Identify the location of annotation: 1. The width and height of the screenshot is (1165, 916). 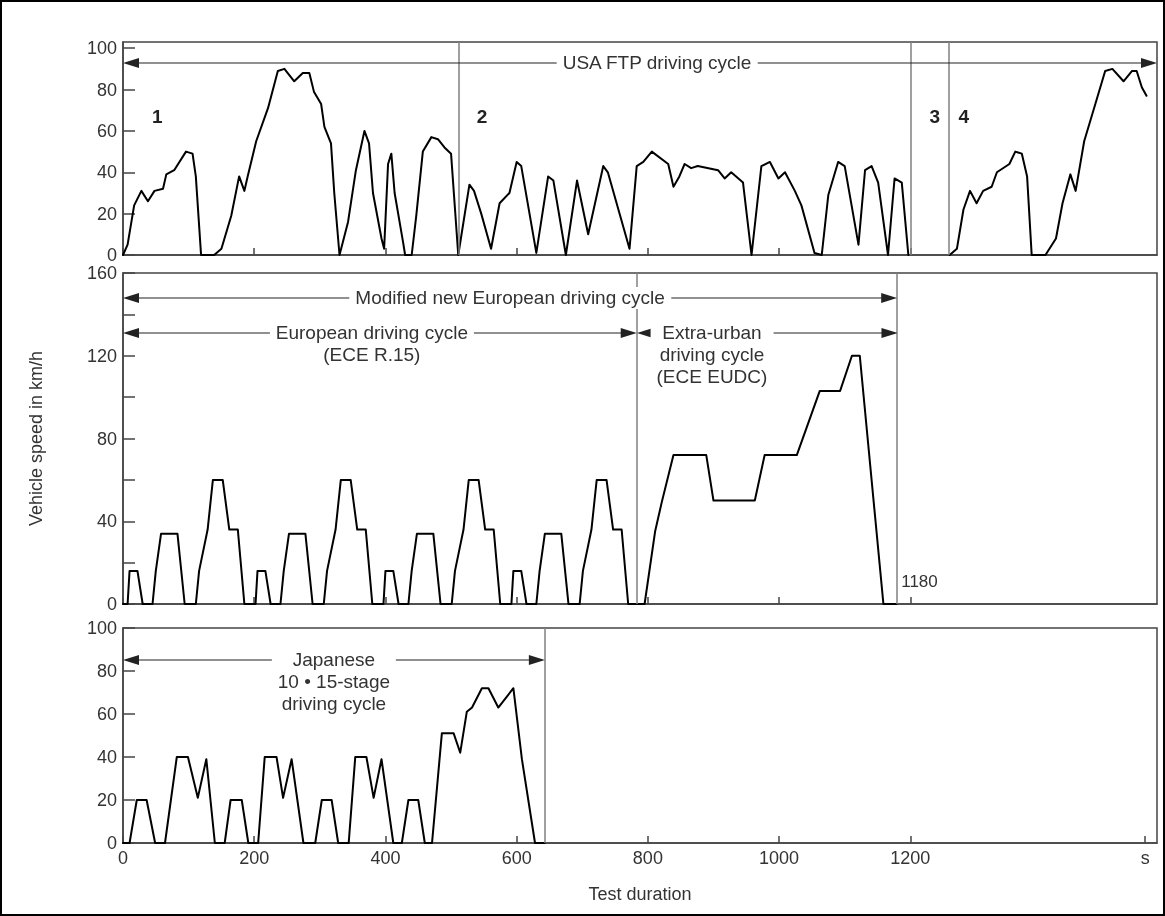
(157, 116).